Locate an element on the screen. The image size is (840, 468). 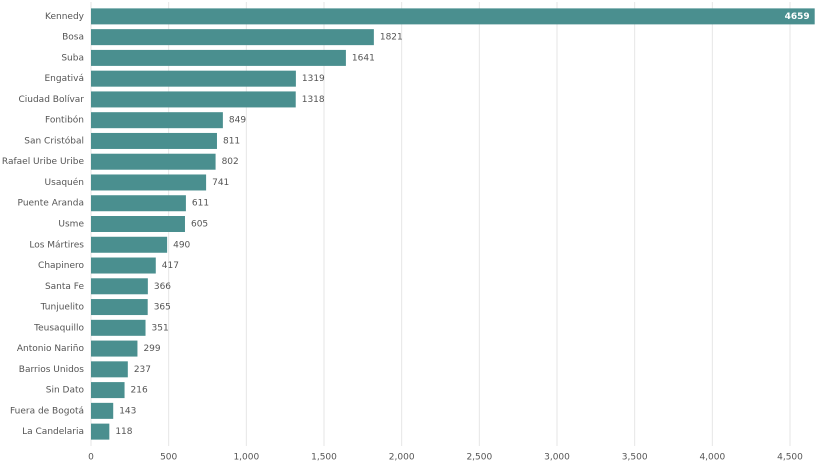
data-label: 299 is located at coordinates (151, 349).